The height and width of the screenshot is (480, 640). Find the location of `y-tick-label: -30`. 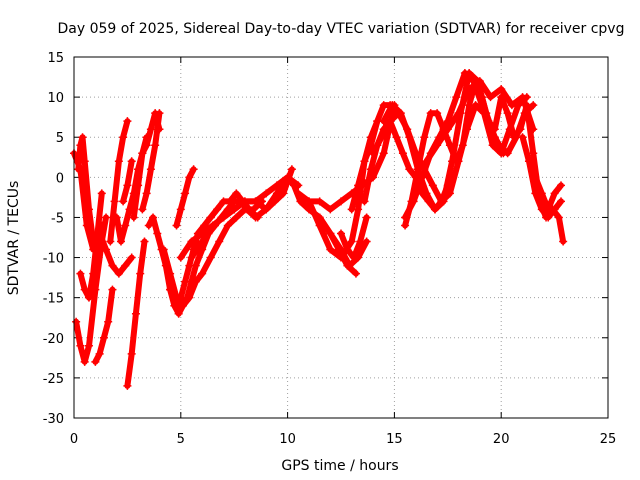

y-tick-label: -30 is located at coordinates (53, 419).